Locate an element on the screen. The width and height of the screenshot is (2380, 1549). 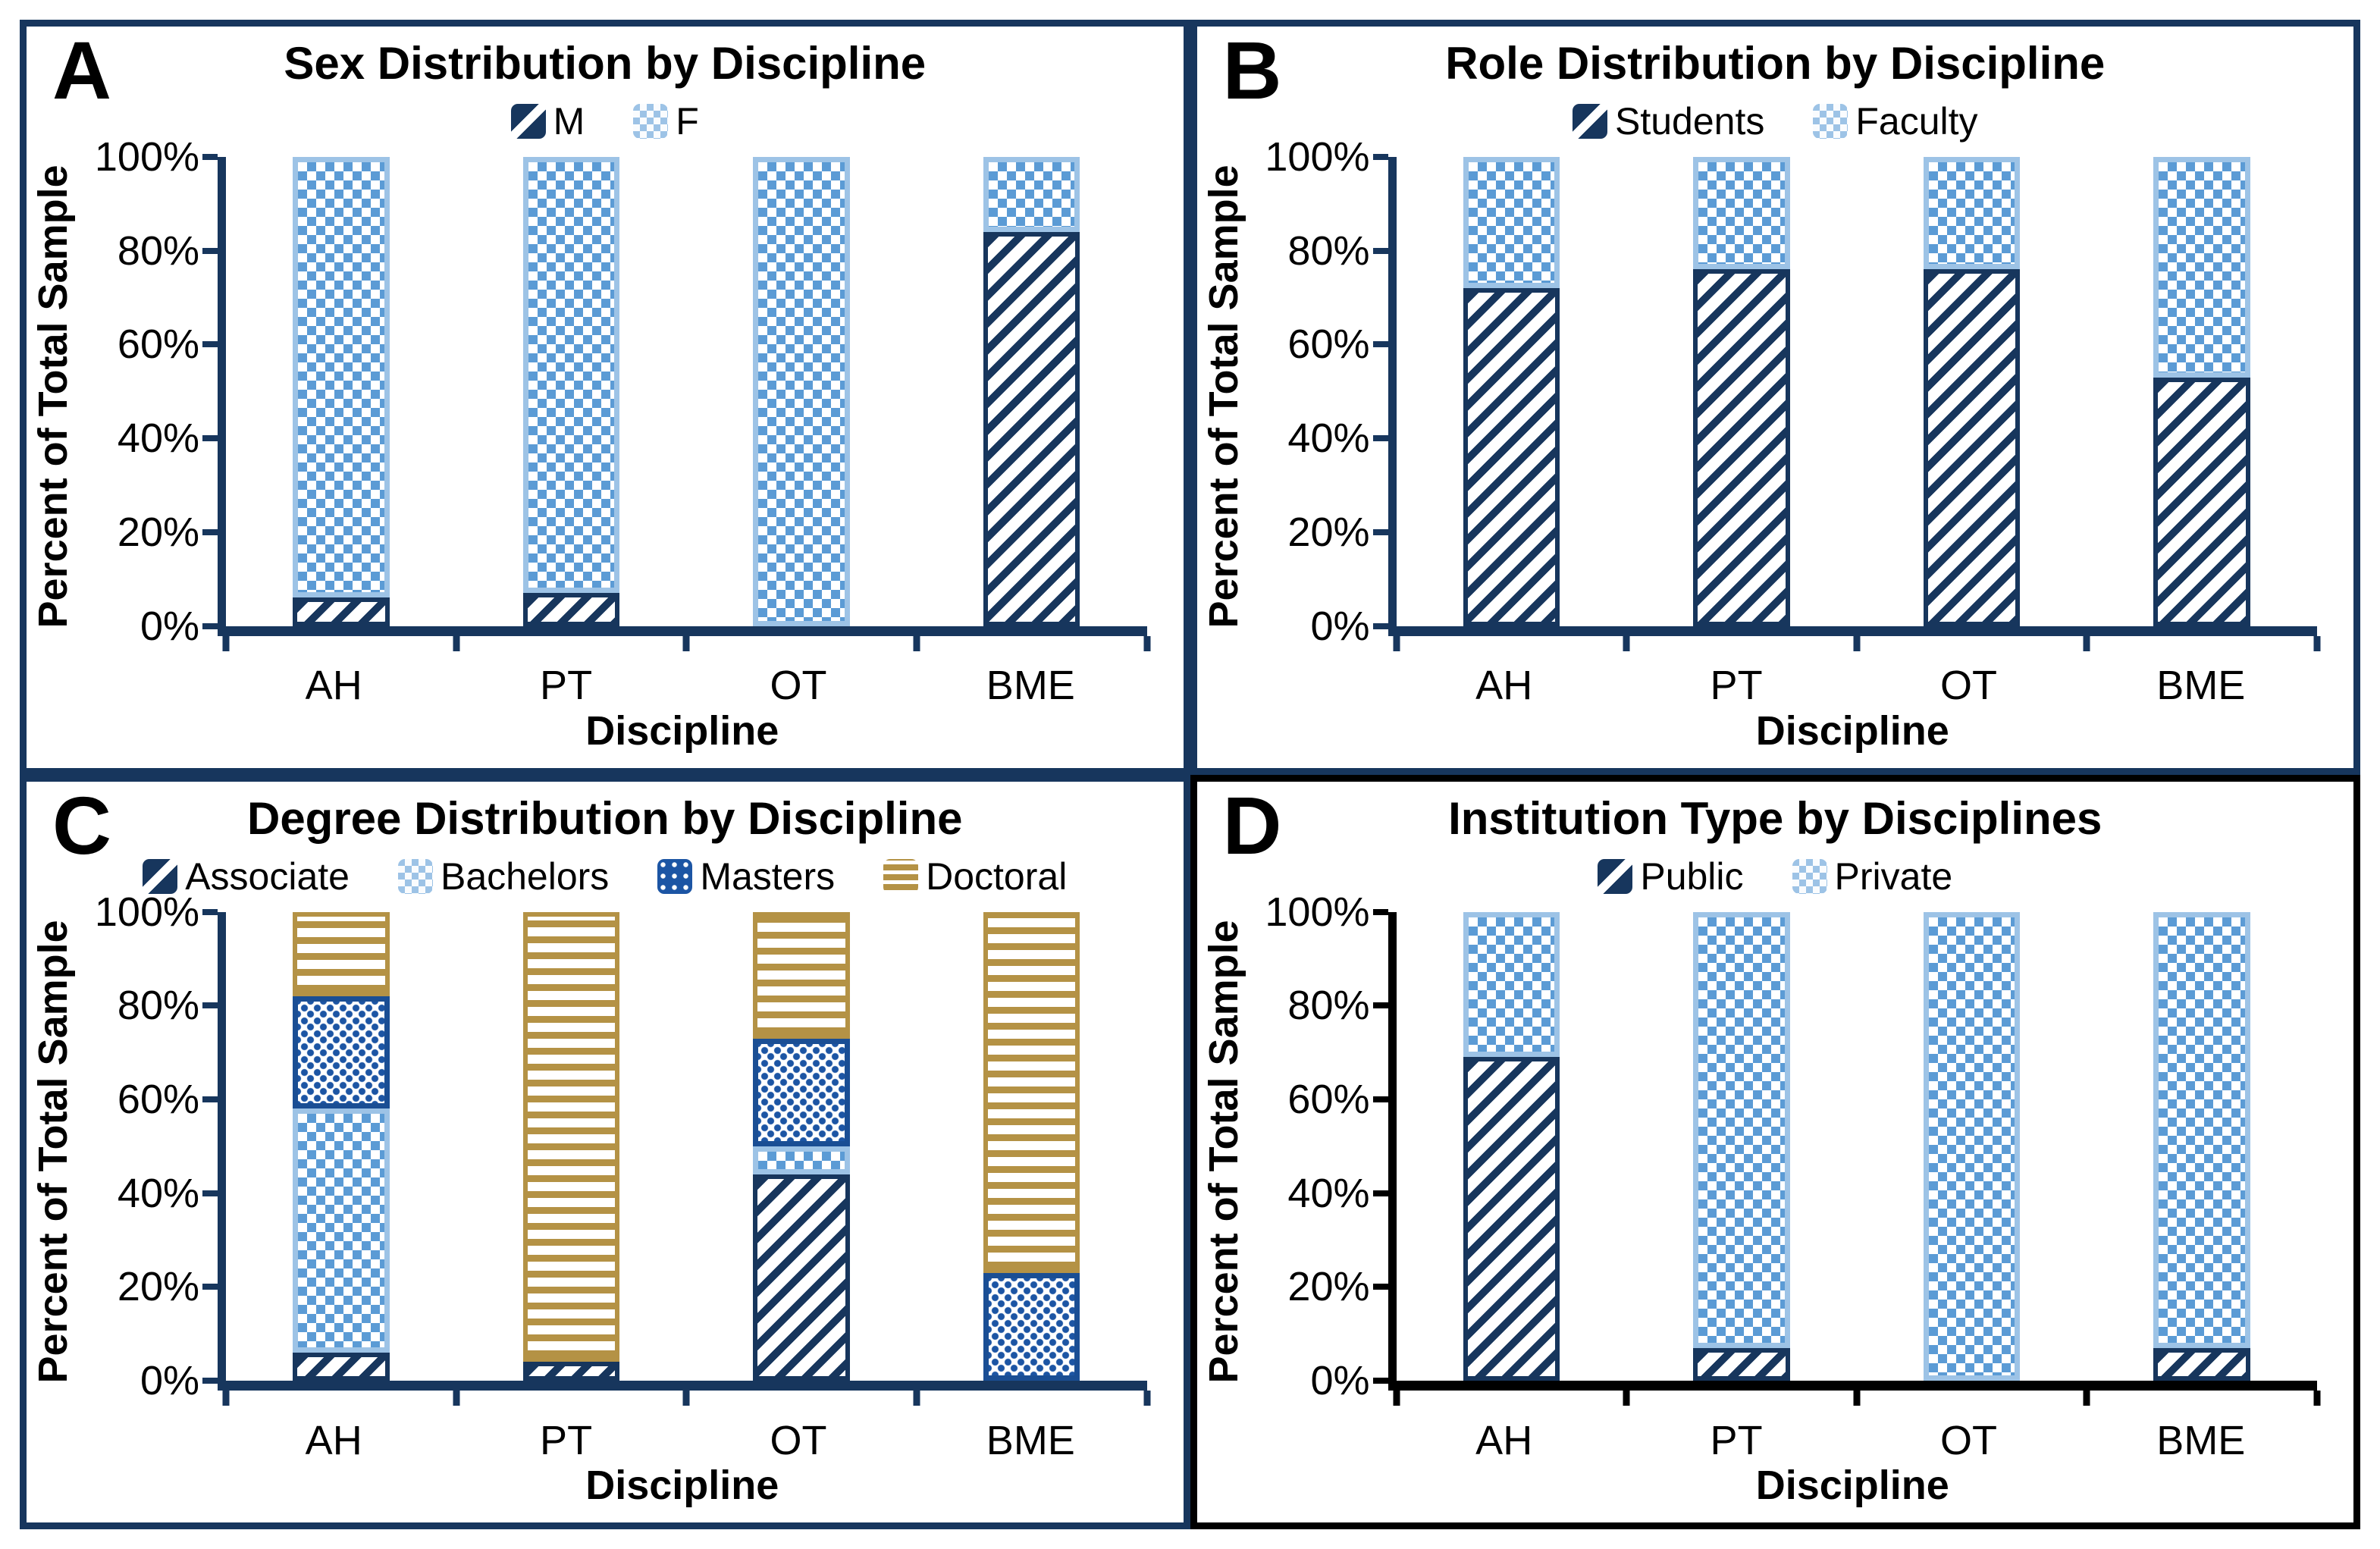
bar-slot-ah is located at coordinates (1512, 1146).